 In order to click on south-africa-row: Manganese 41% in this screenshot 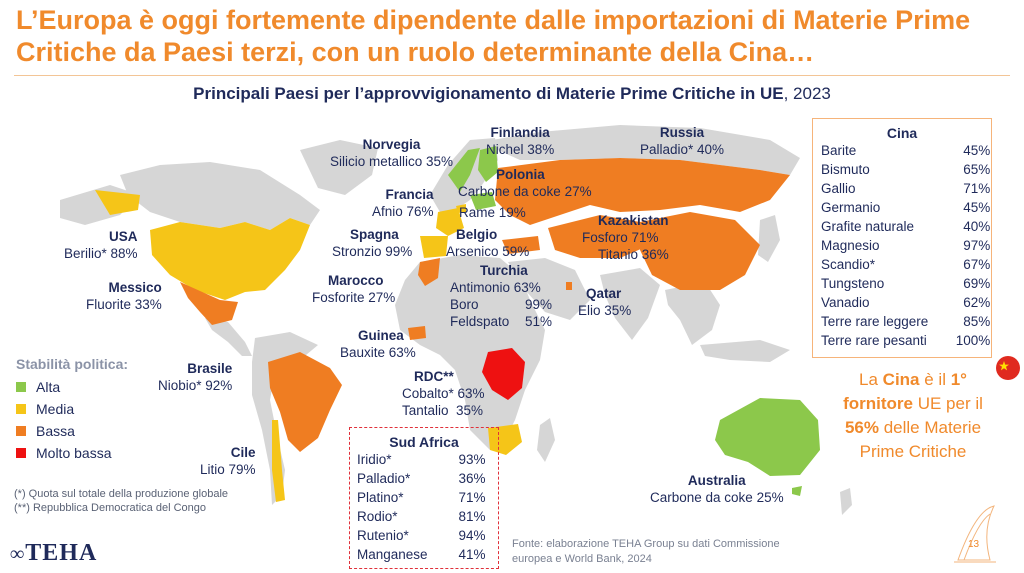, I will do `click(421, 554)`.